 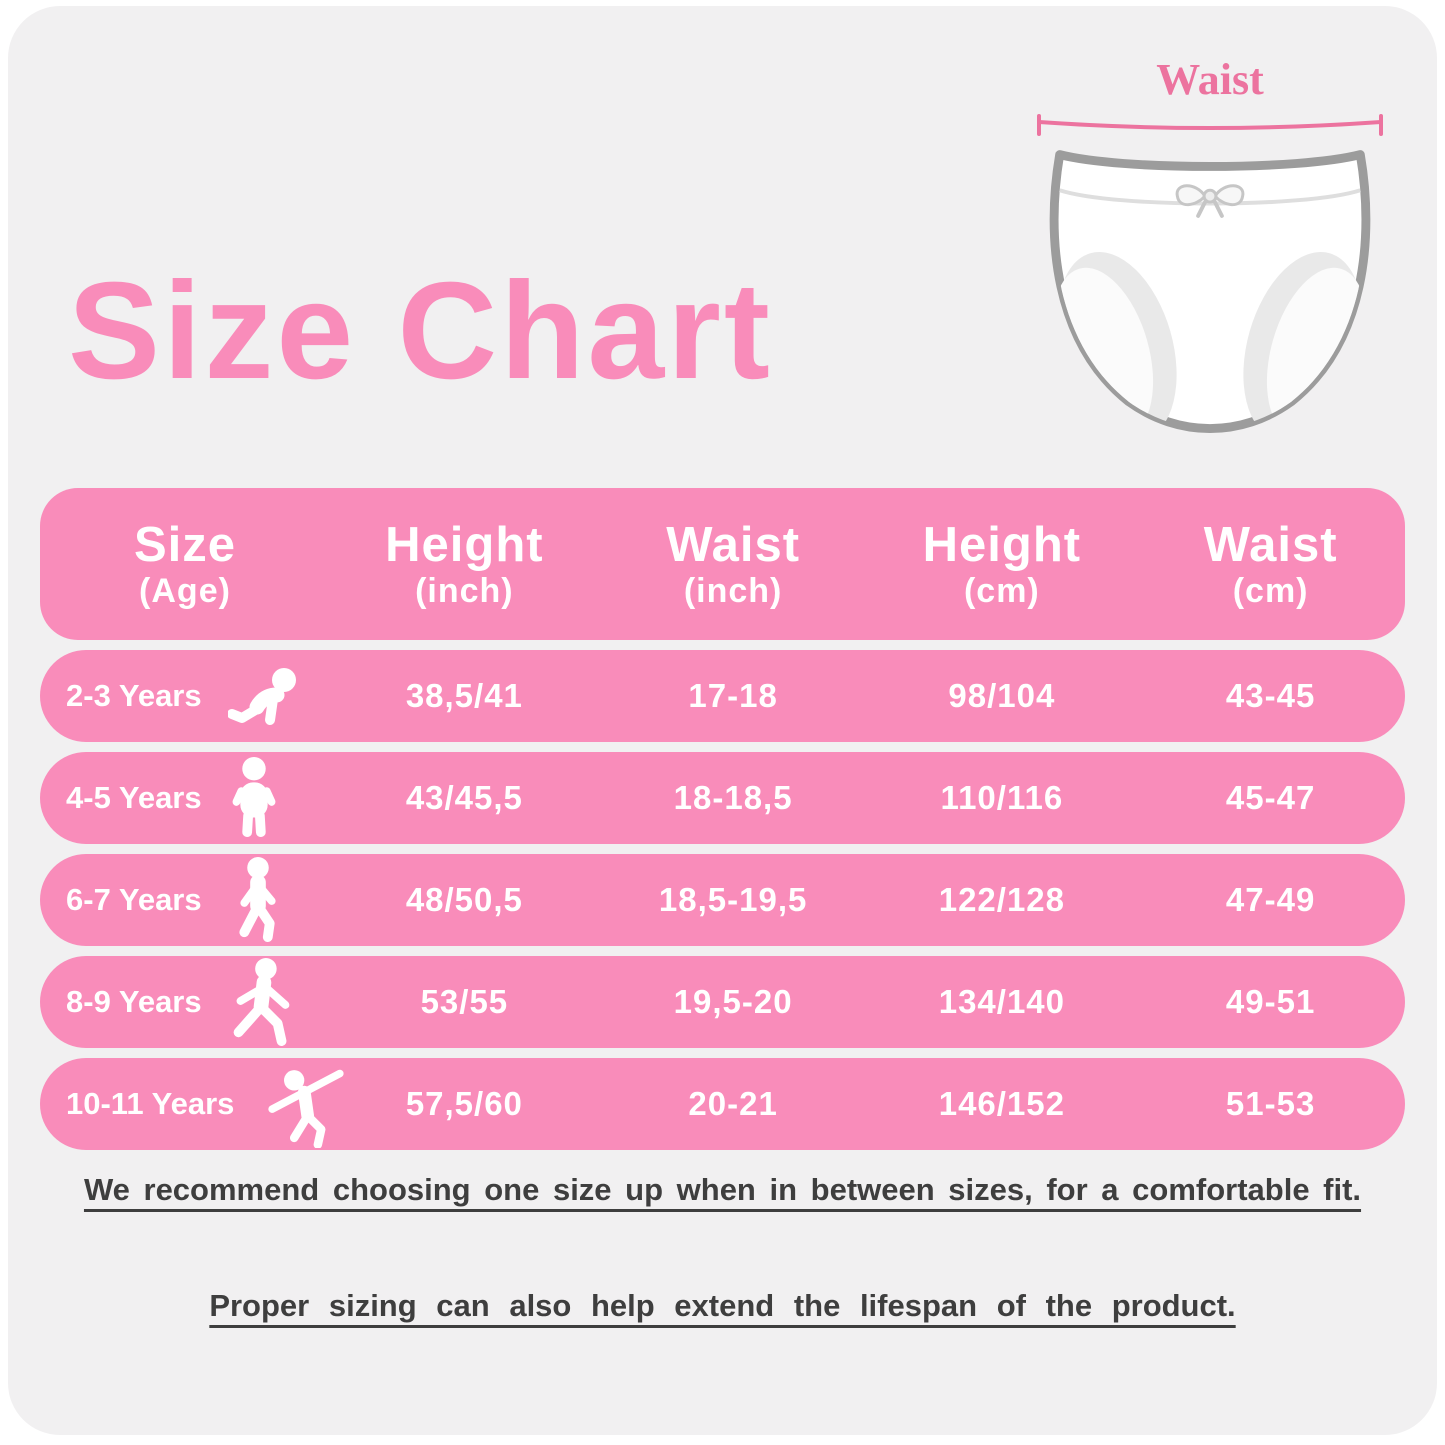 I want to click on toddler-standing-icon, so click(x=254, y=797).